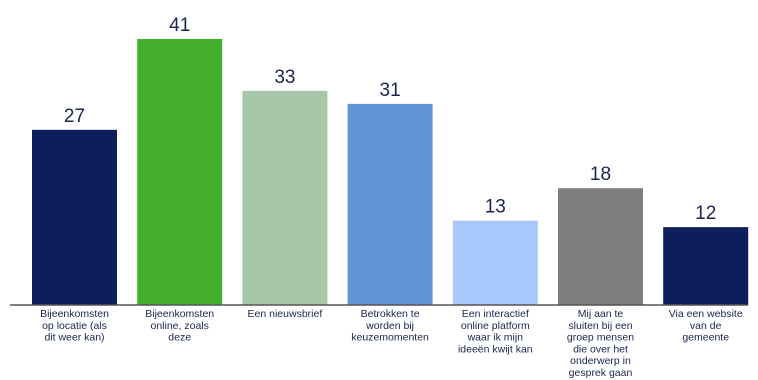  What do you see at coordinates (390, 338) in the screenshot?
I see `category-label-line: keuzemomenten` at bounding box center [390, 338].